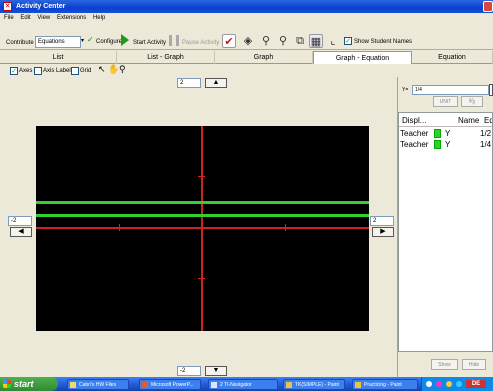 The height and width of the screenshot is (391, 493). I want to click on checklist-icon: ✔, so click(229, 41).